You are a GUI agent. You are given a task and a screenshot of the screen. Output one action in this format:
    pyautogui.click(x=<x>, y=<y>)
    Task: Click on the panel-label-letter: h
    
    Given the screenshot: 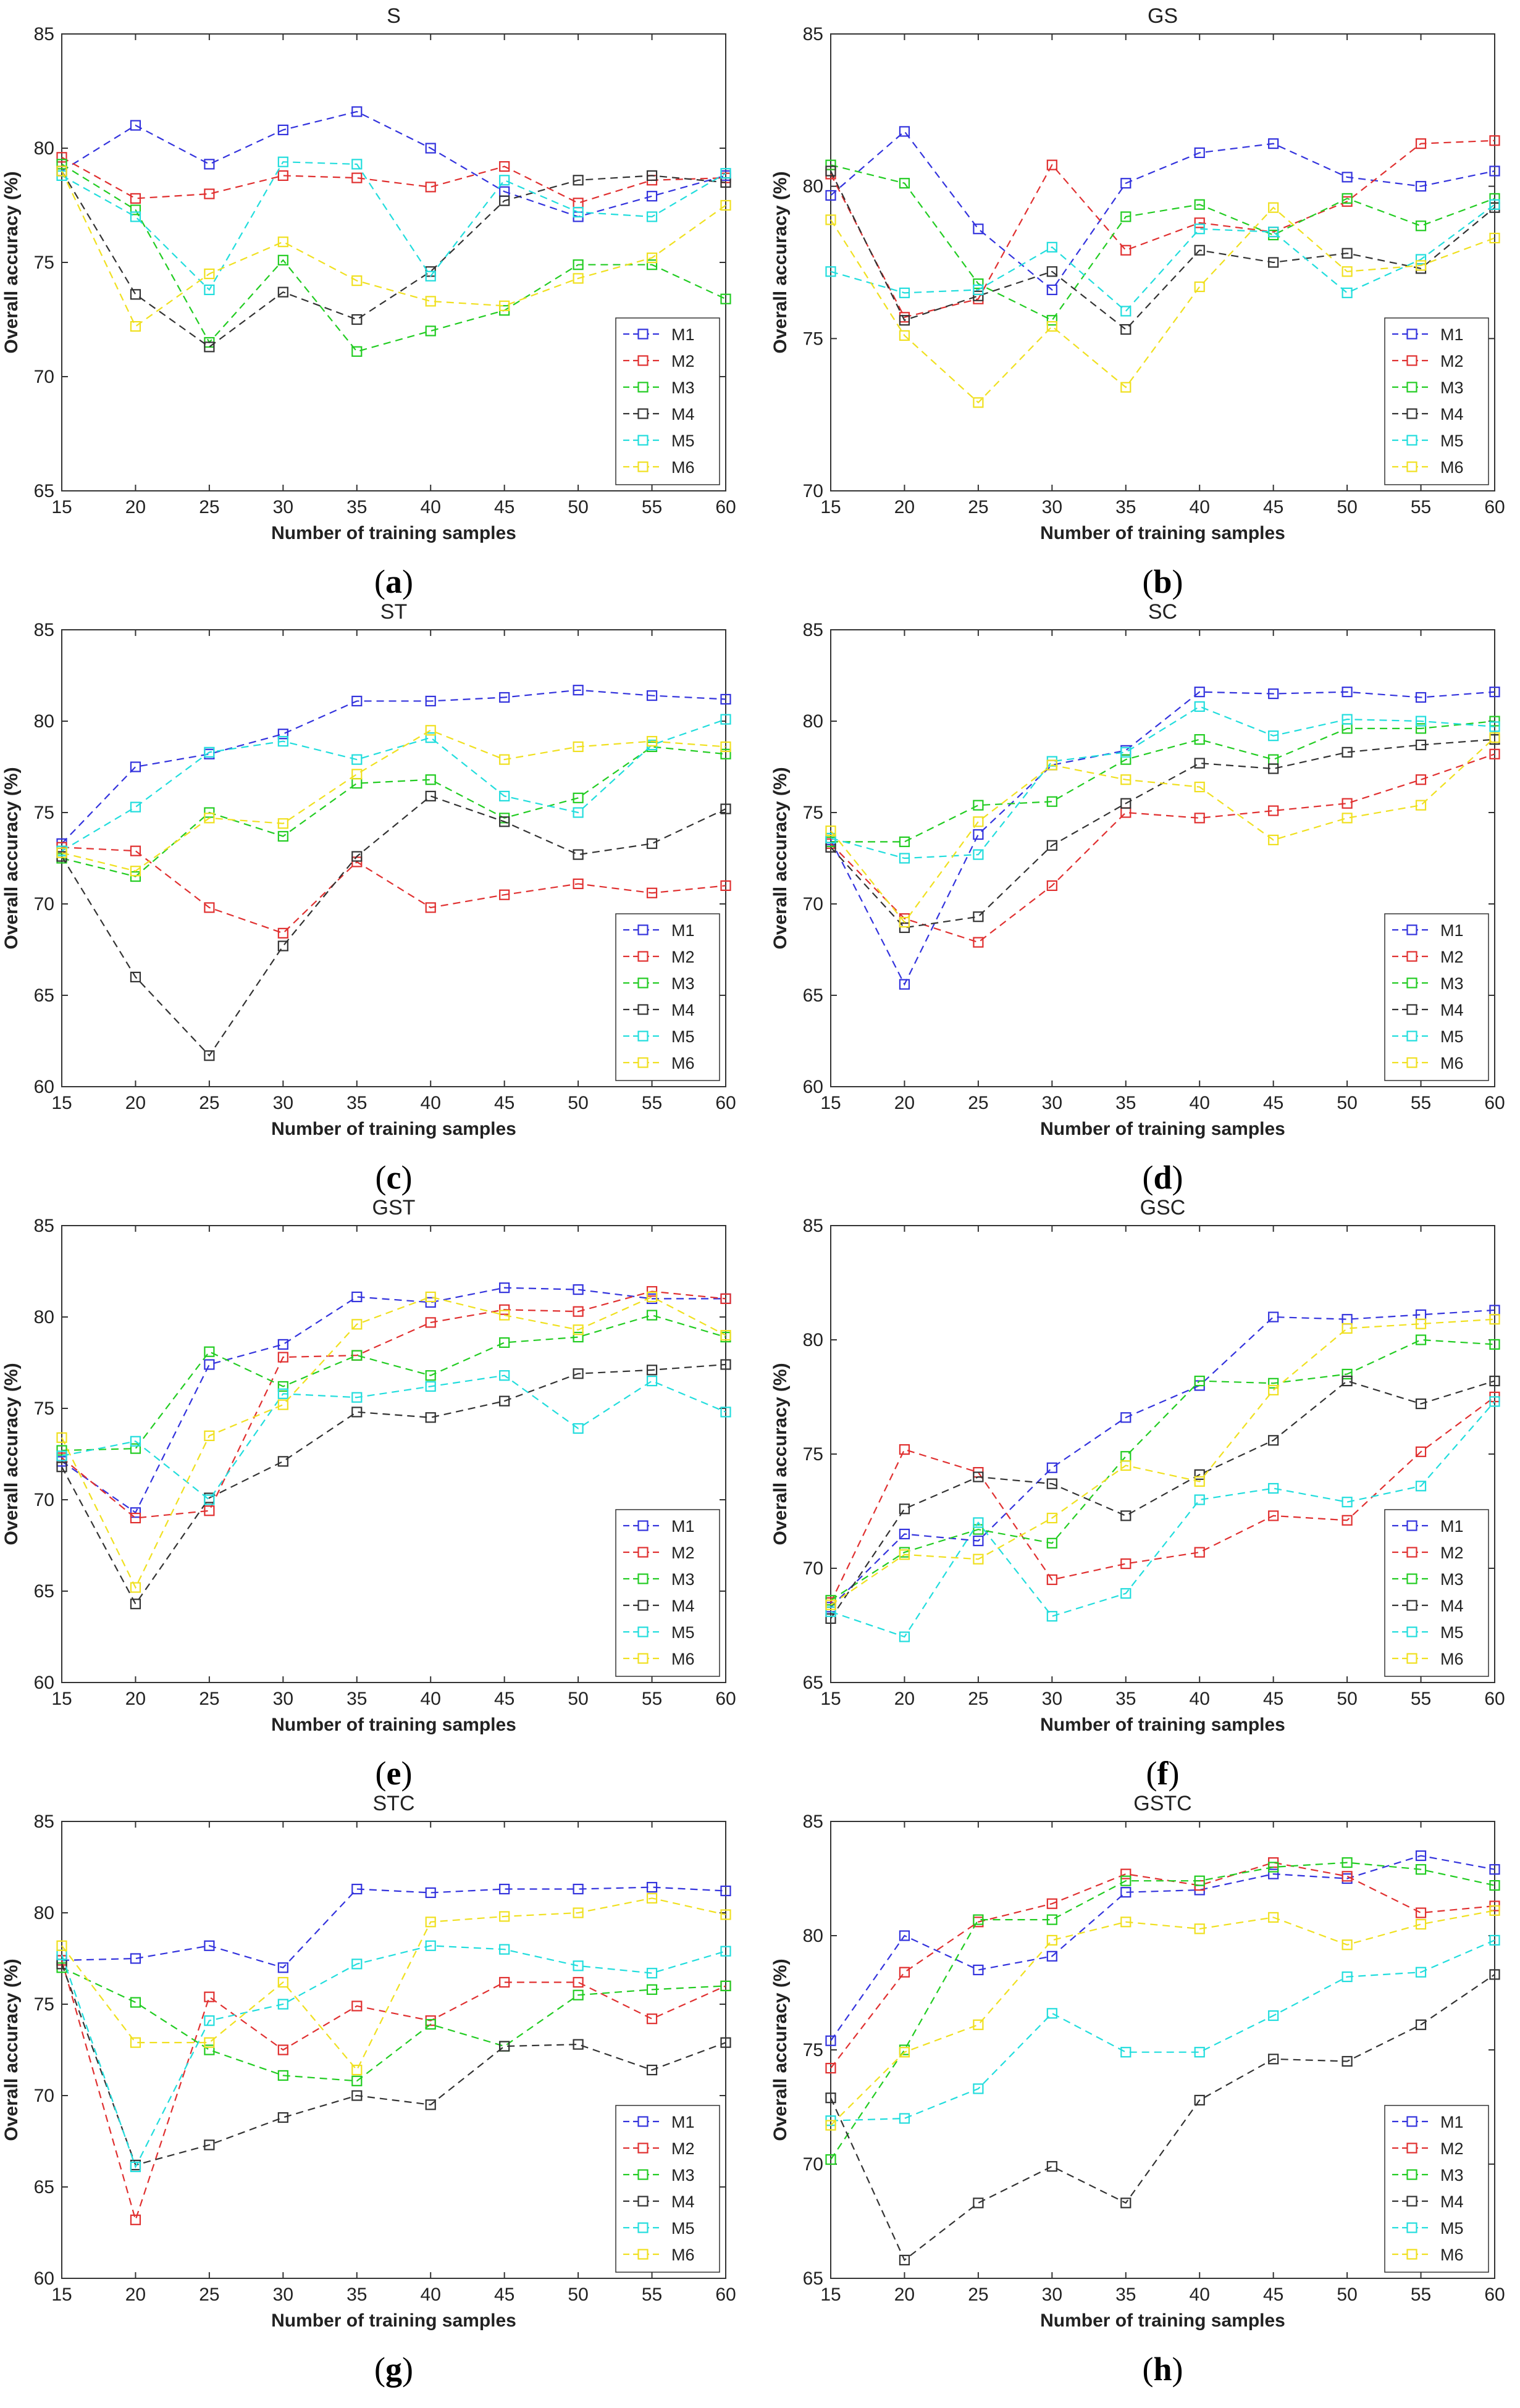 What is the action you would take?
    pyautogui.click(x=1163, y=2369)
    